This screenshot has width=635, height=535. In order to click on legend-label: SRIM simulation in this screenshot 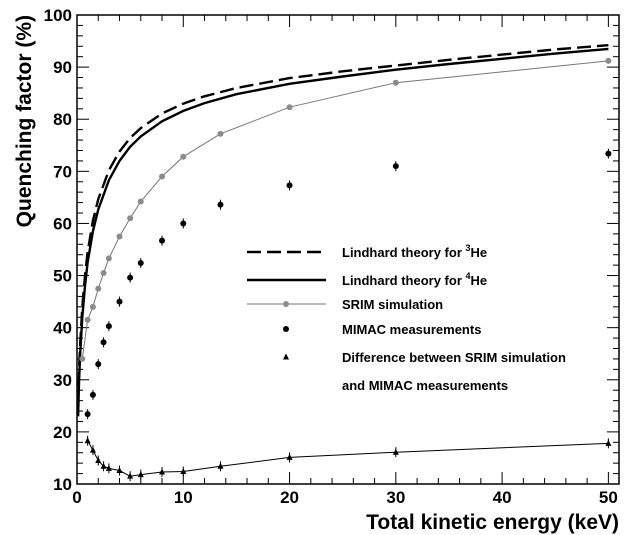, I will do `click(392, 304)`.